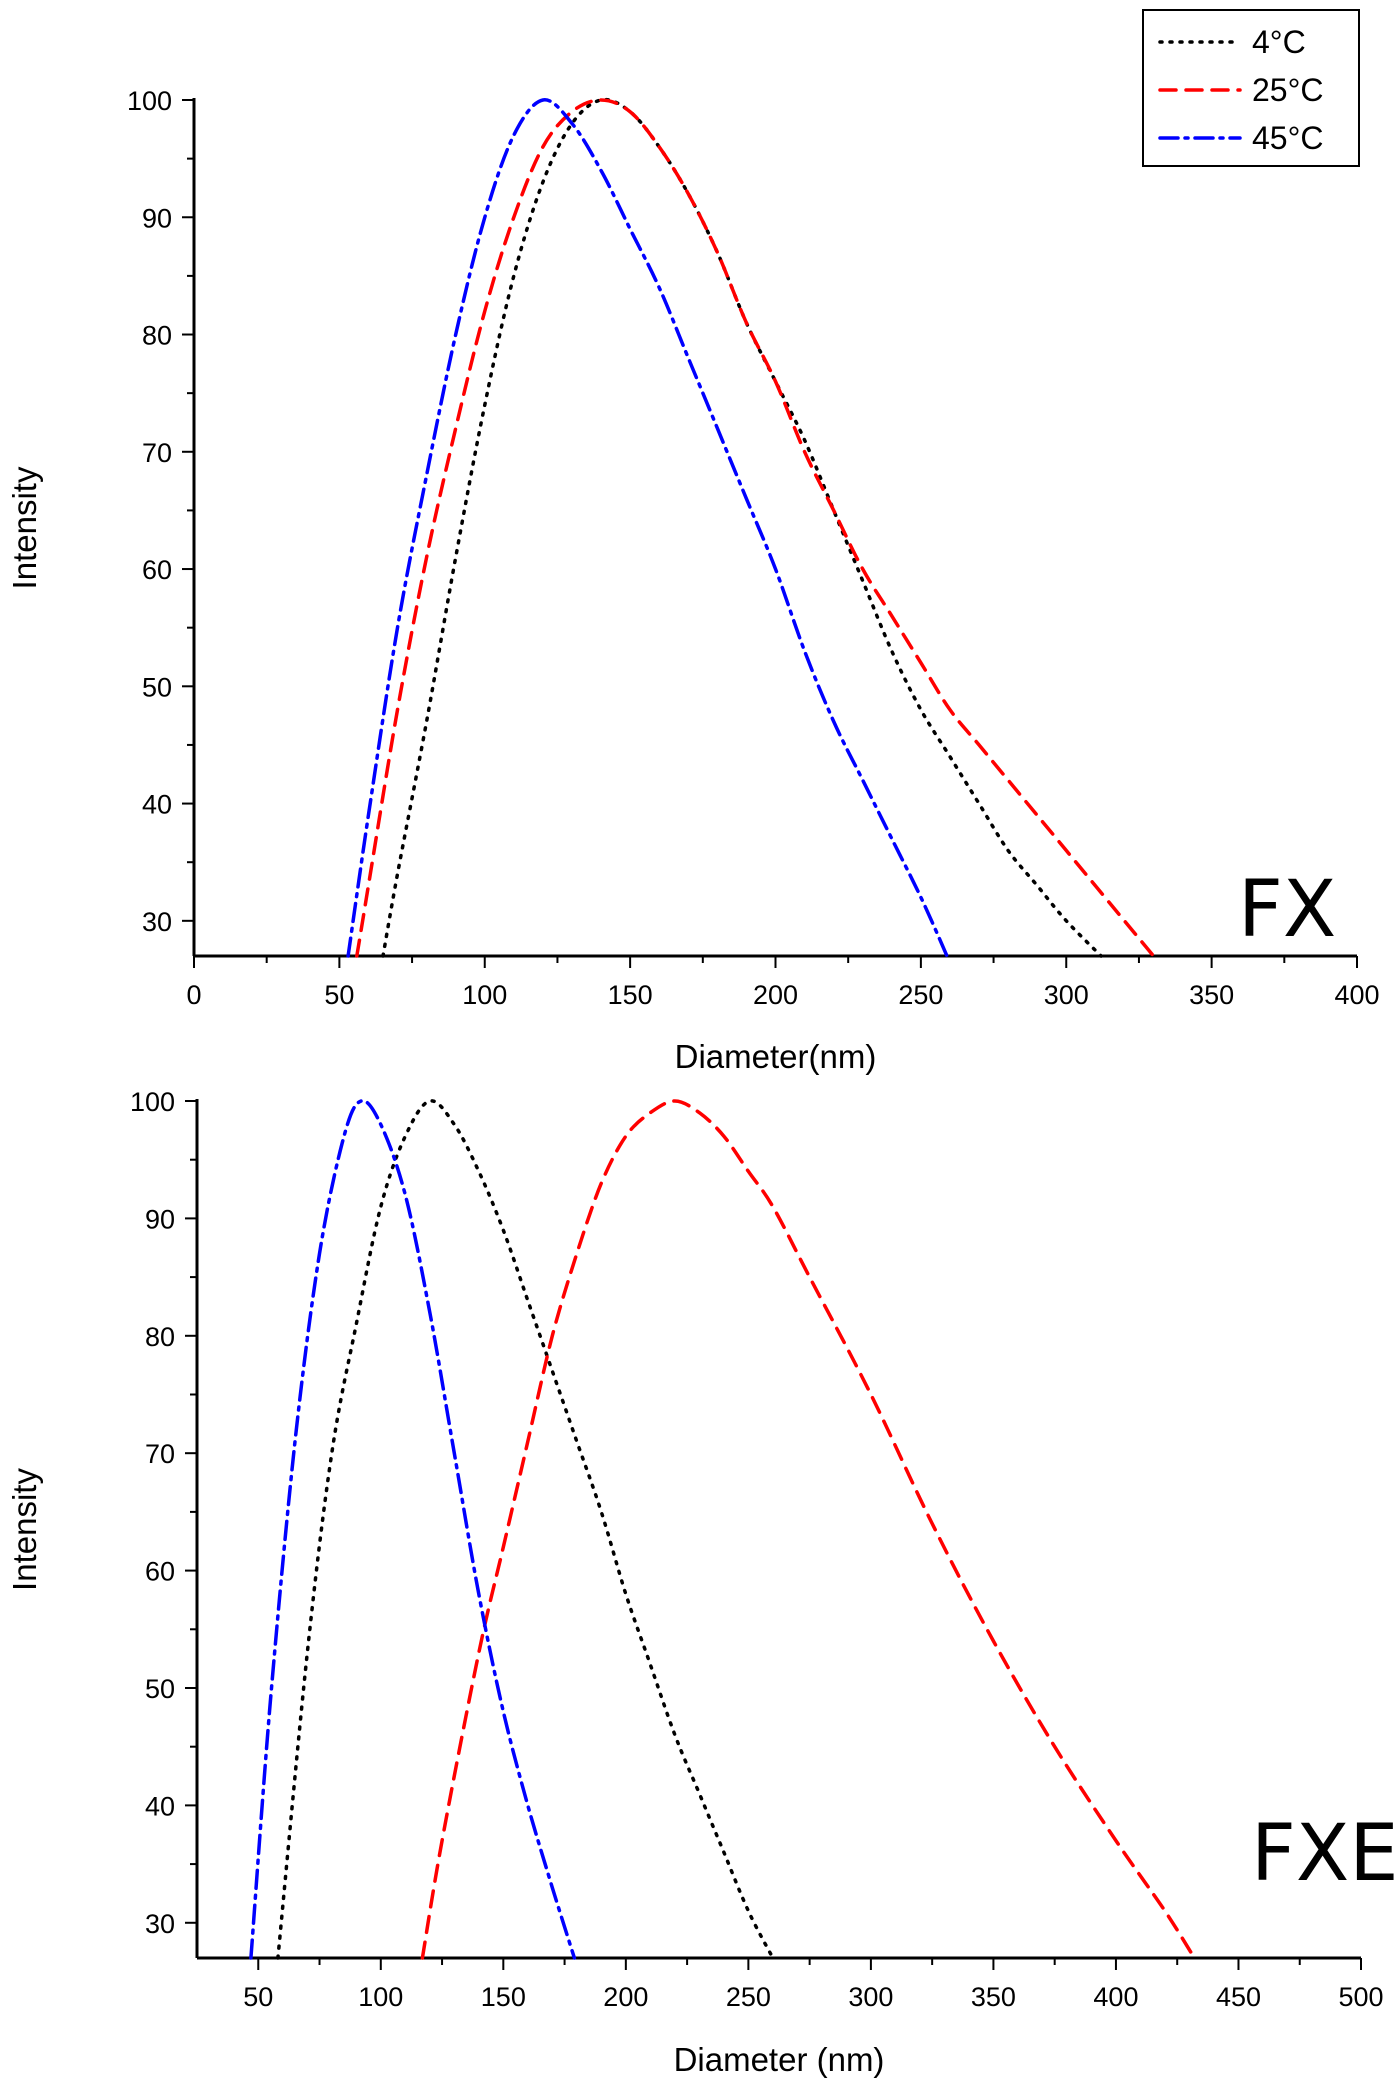  I want to click on x-tick-label: 0, so click(193, 995).